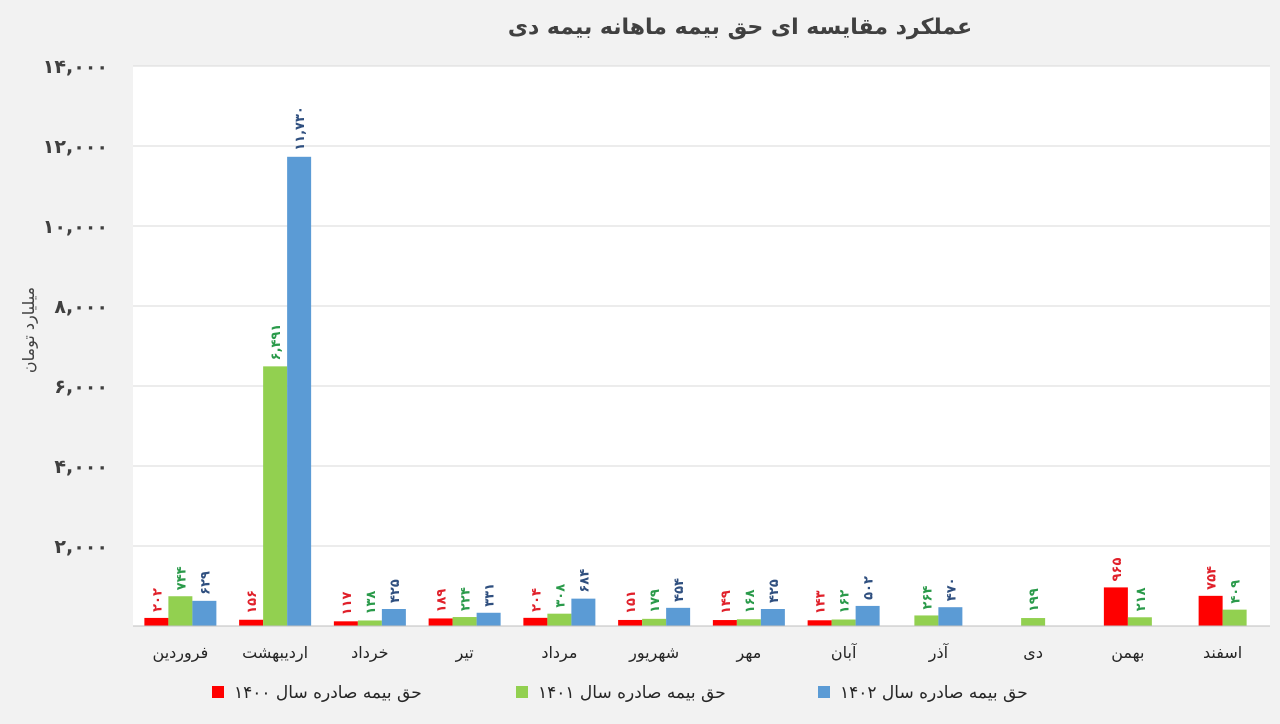 The image size is (1280, 724). What do you see at coordinates (1212, 578) in the screenshot?
I see `data-label: ۷۵۴` at bounding box center [1212, 578].